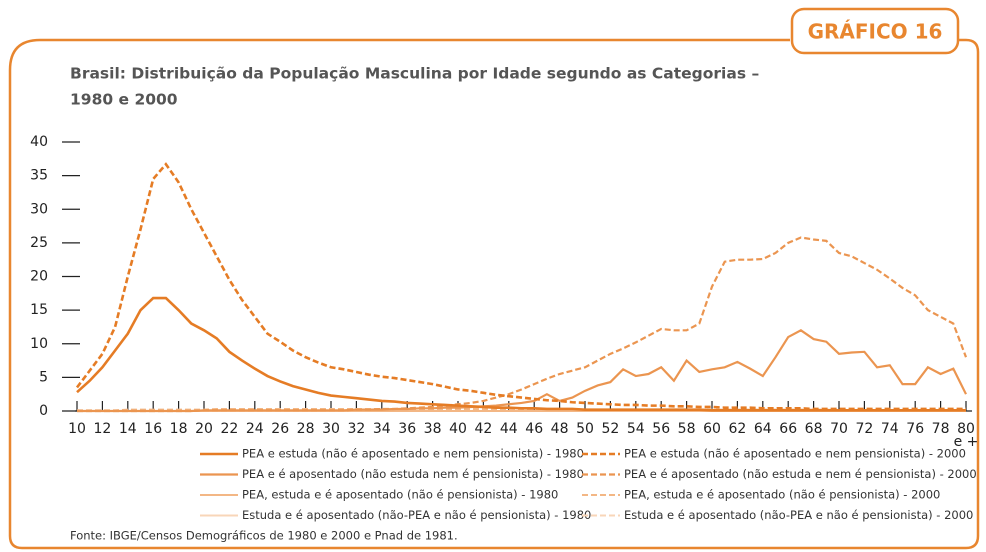 The image size is (986, 552). I want to click on x-tick-label: 58, so click(687, 429).